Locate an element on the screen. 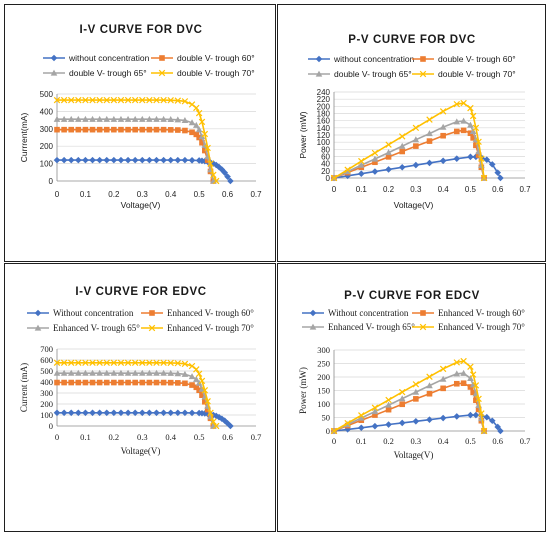 The height and width of the screenshot is (536, 550). y-tick-label: 300 is located at coordinates (47, 129).